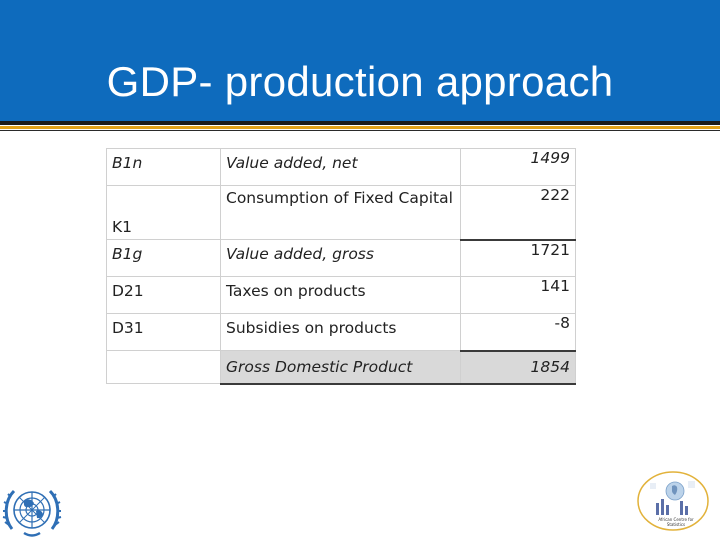 Image resolution: width=720 pixels, height=541 pixels. I want to click on un-emblem-icon, so click(32, 513).